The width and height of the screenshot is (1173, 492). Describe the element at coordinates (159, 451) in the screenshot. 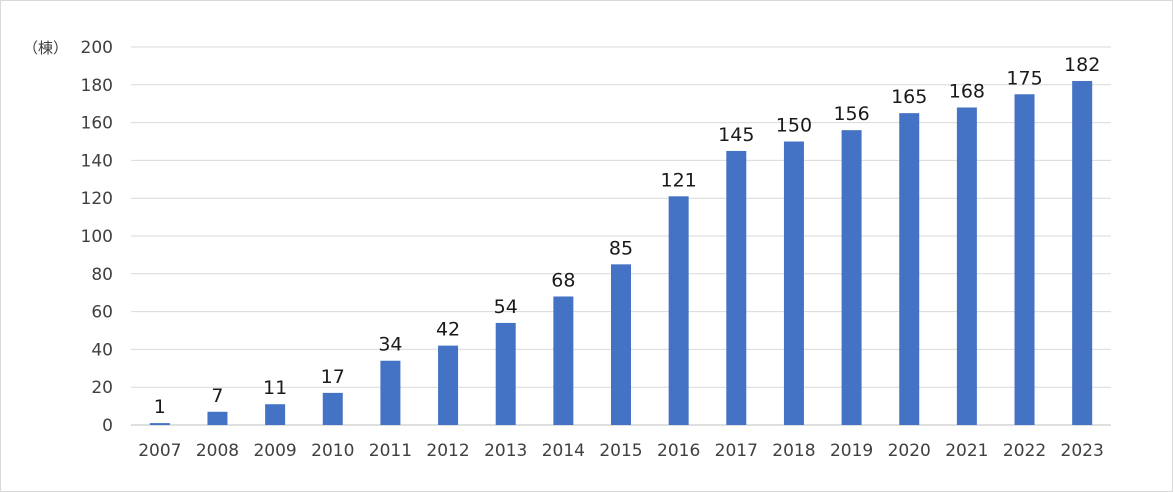

I see `x-tick-label: 2007` at that location.